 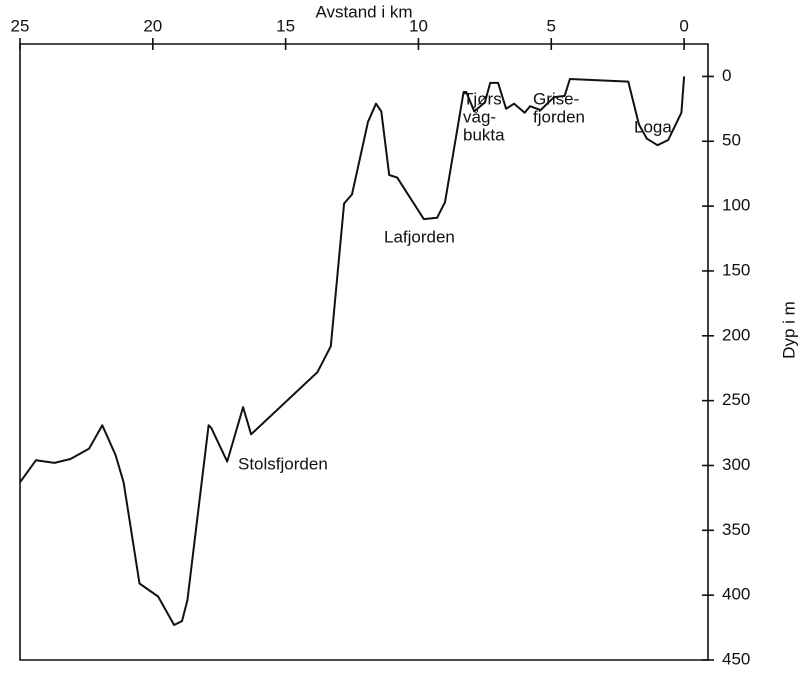 What do you see at coordinates (556, 98) in the screenshot?
I see `annotation: Grise-` at bounding box center [556, 98].